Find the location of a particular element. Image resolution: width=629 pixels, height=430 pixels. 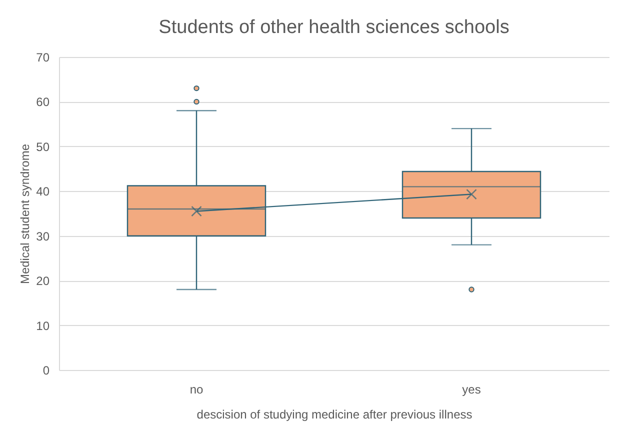

y-tick-label: 10 is located at coordinates (43, 325).